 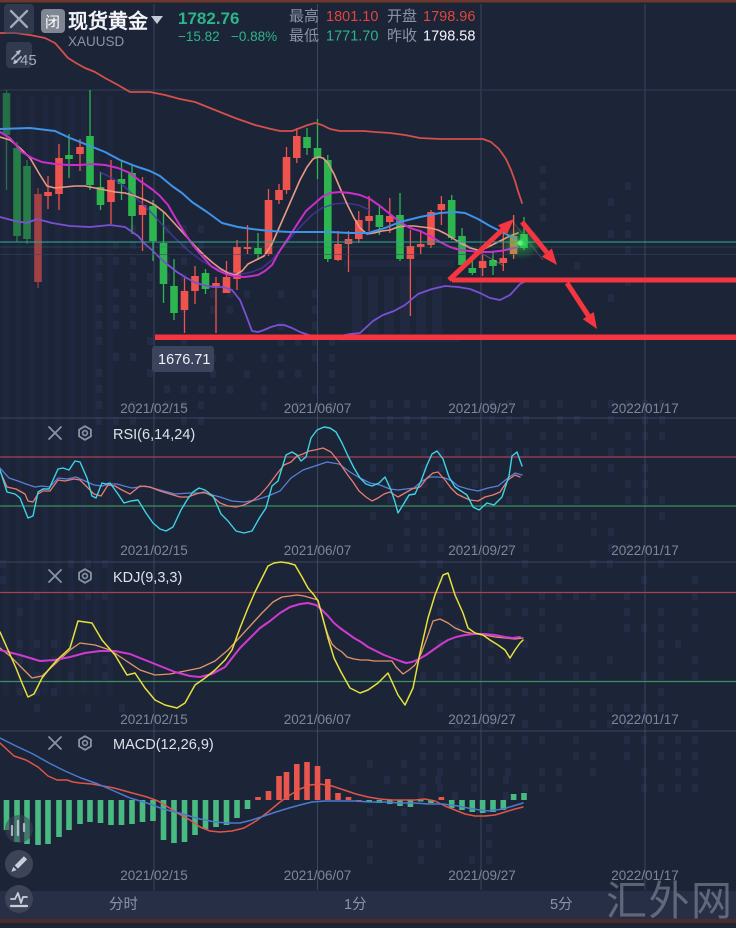 I want to click on svg-text: 开盘, so click(x=402, y=16).